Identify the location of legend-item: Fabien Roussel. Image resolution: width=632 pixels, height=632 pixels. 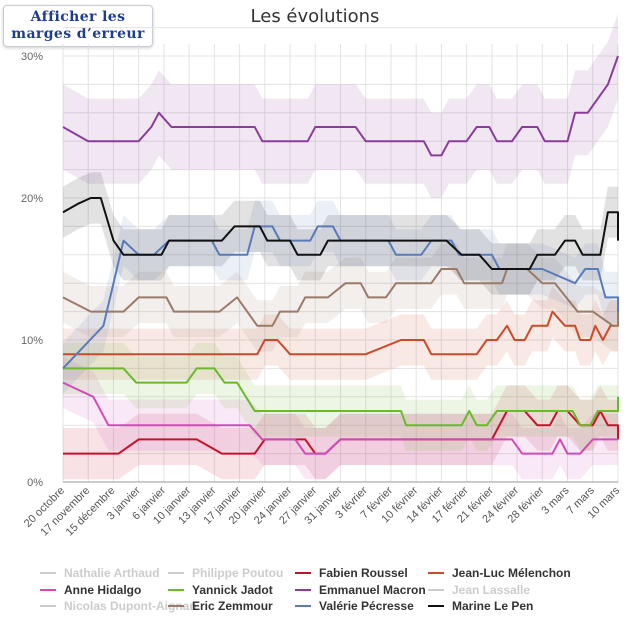
(351, 573).